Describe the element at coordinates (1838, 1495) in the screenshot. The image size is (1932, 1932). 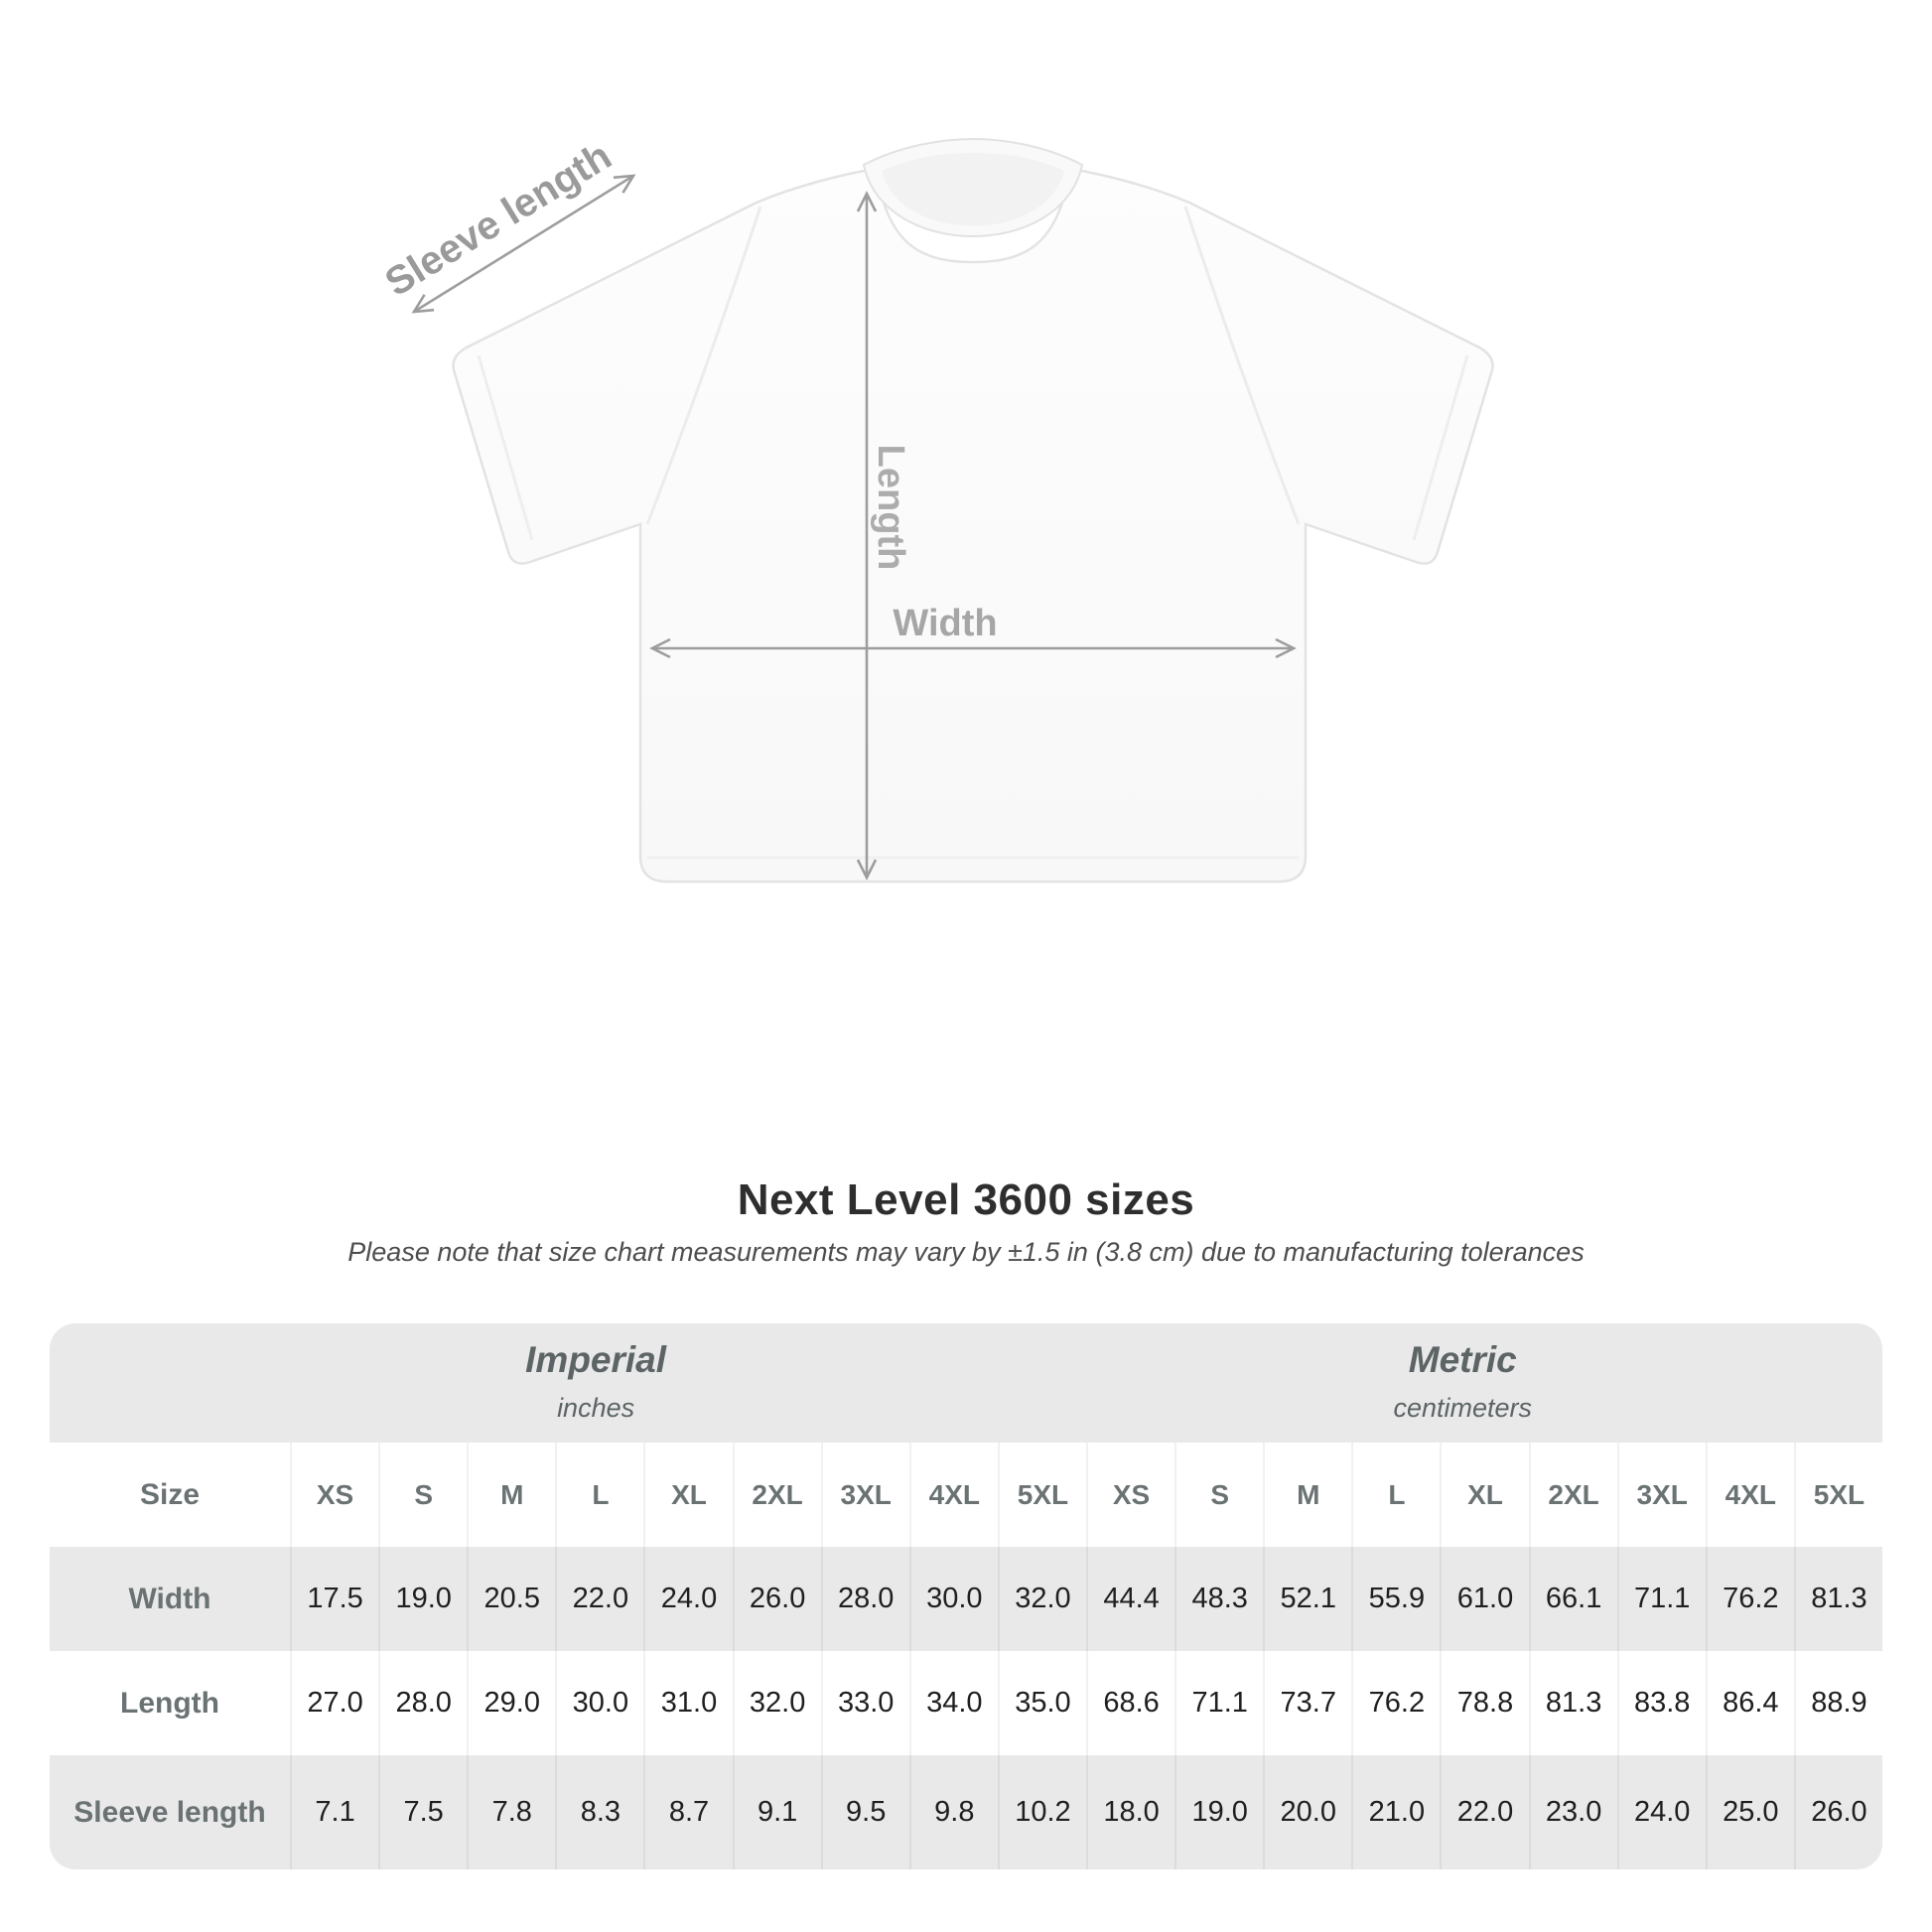
I see `size-col-header-metric: 5XL` at that location.